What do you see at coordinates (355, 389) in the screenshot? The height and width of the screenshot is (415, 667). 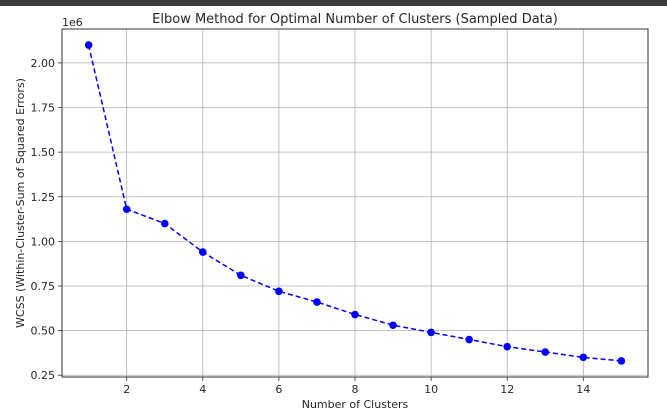 I see `x-tick-label: 8` at bounding box center [355, 389].